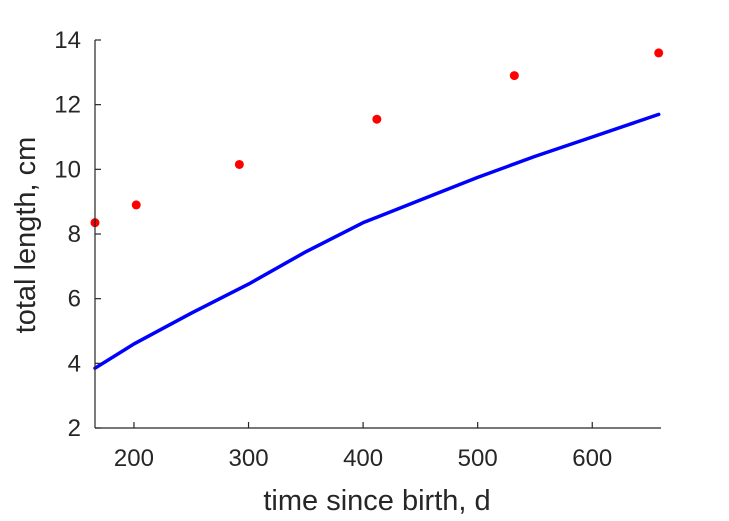  What do you see at coordinates (74, 363) in the screenshot?
I see `y-tick-label: 4` at bounding box center [74, 363].